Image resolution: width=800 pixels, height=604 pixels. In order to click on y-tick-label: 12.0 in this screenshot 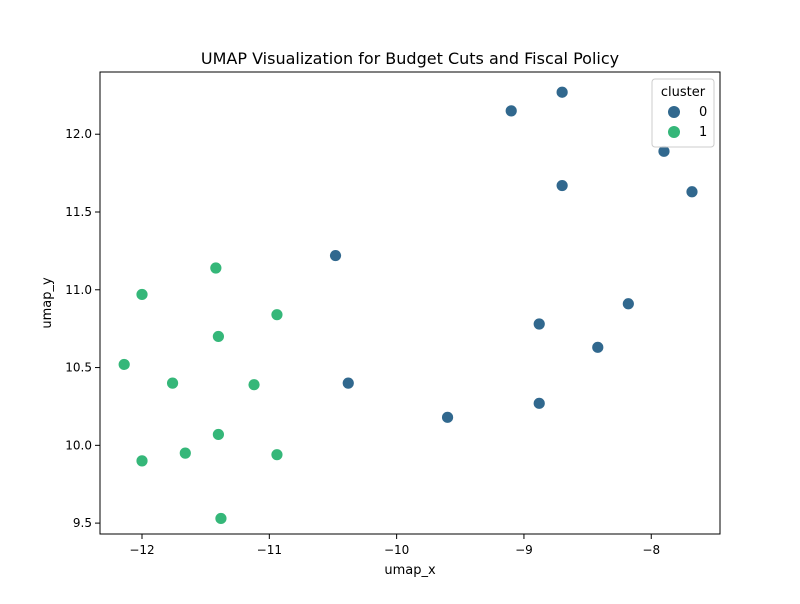, I will do `click(78, 134)`.